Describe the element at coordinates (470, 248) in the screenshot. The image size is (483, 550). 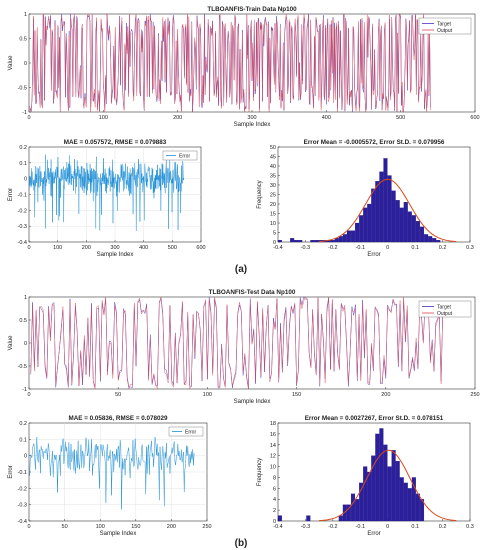
I see `histogram-xtick-label: 0.3` at that location.